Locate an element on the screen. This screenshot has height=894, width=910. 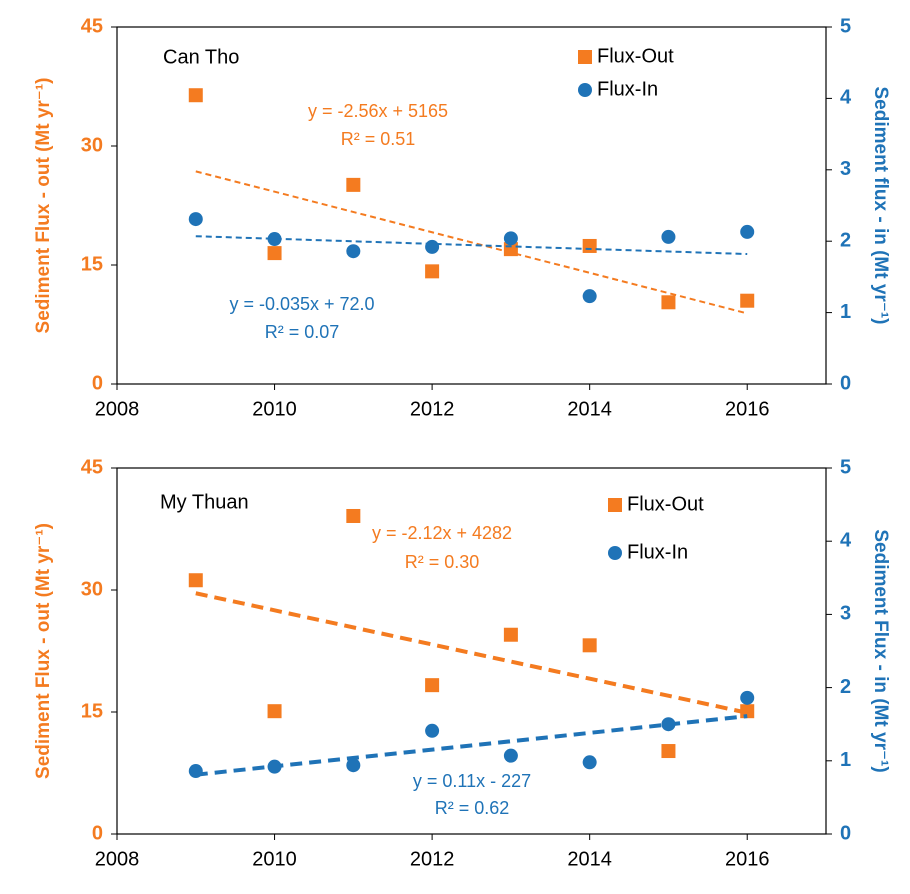
y2-axis-label: Sediment Flux - in (Mt yr⁻¹) is located at coordinates (880, 650).